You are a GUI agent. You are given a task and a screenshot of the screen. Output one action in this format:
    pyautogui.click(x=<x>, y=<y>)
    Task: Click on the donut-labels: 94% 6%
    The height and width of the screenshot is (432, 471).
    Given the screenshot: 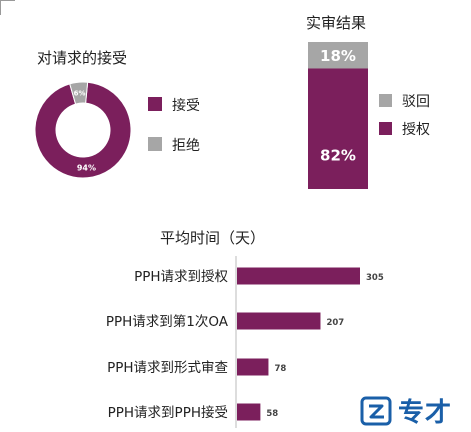 What is the action you would take?
    pyautogui.click(x=85, y=131)
    